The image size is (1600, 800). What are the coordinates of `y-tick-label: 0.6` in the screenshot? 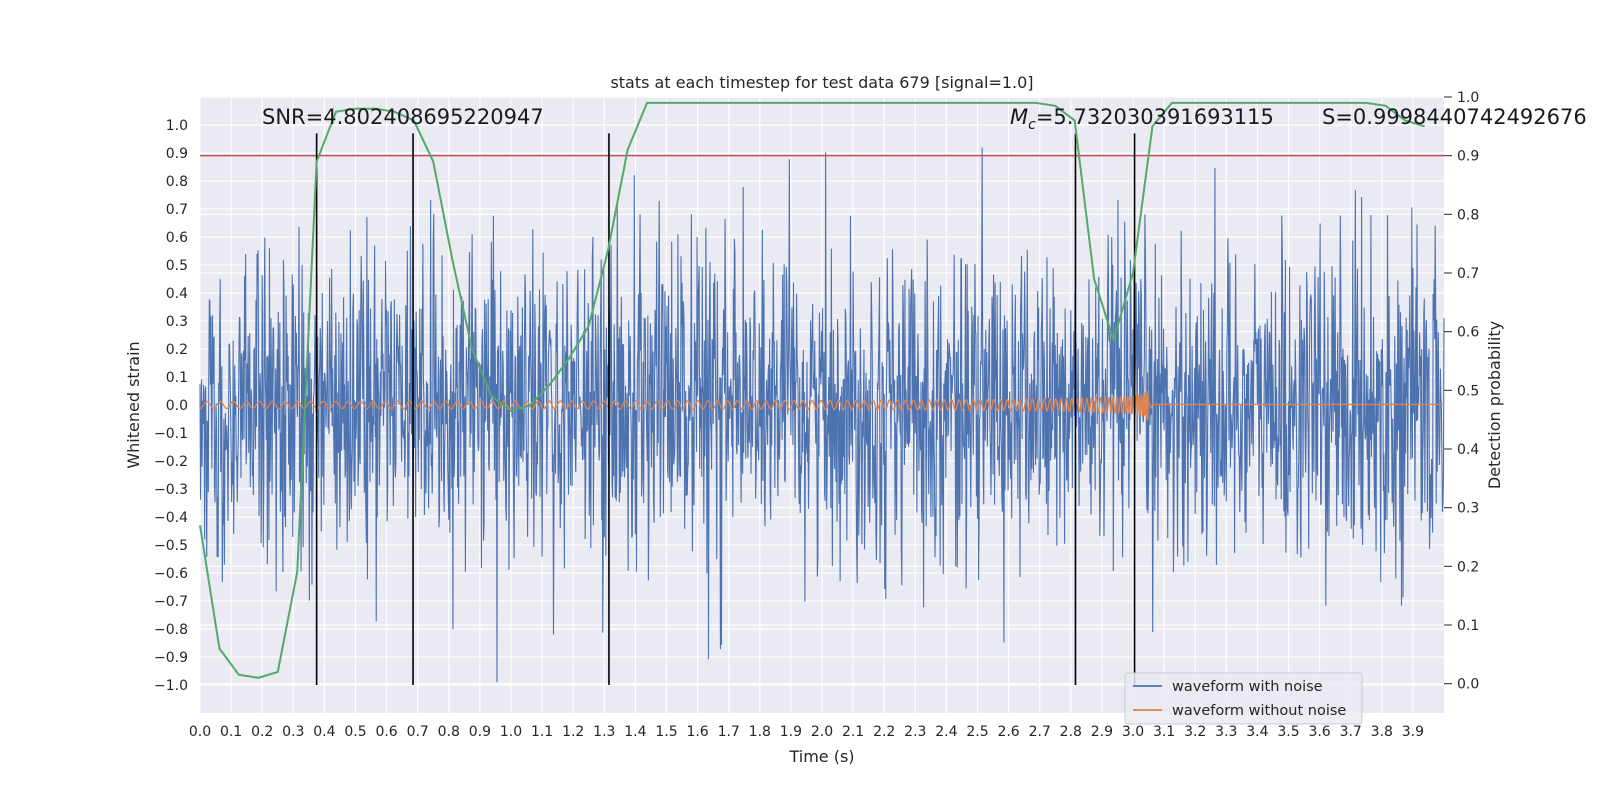 It's located at (177, 238).